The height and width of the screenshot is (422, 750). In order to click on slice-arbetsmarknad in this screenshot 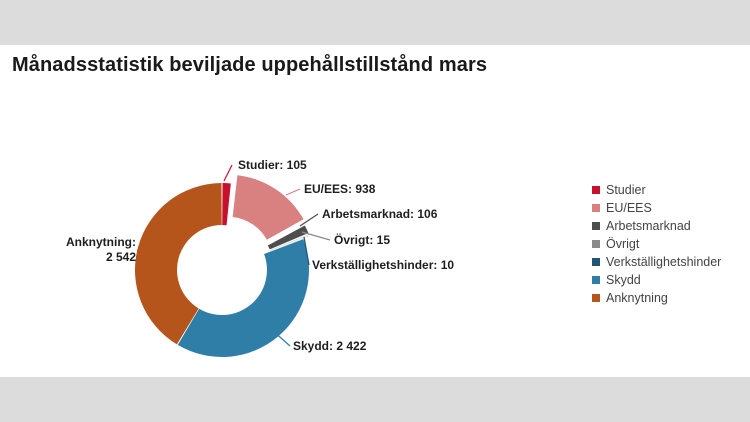, I will do `click(288, 237)`.